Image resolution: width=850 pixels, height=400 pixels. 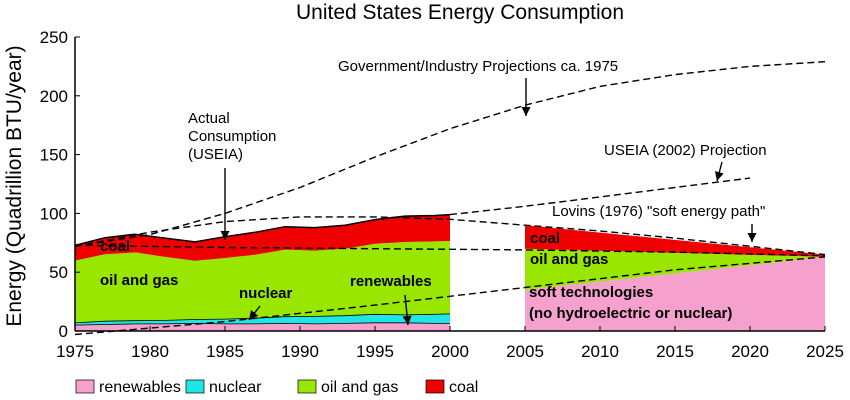 What do you see at coordinates (140, 387) in the screenshot?
I see `legend-label-renewables: renewables` at bounding box center [140, 387].